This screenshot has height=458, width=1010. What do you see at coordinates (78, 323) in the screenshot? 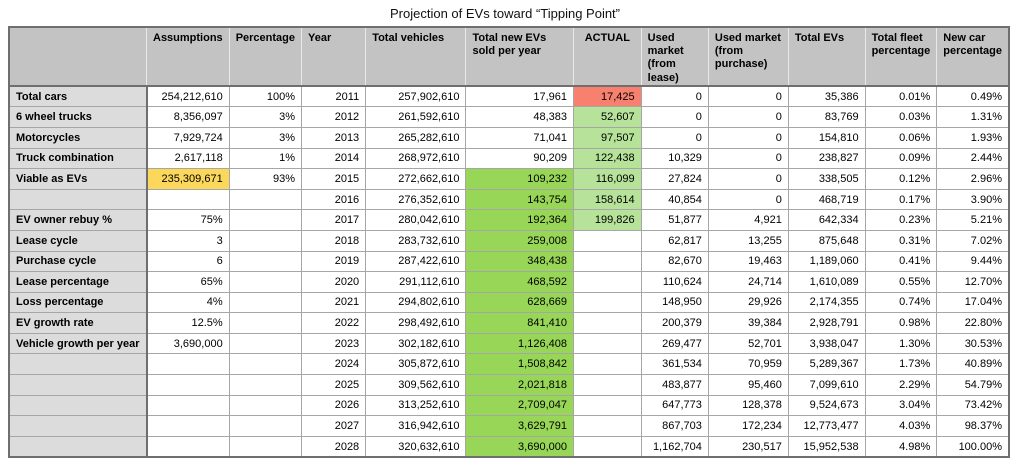
I see `cell-row-label: EV growth rate` at bounding box center [78, 323].